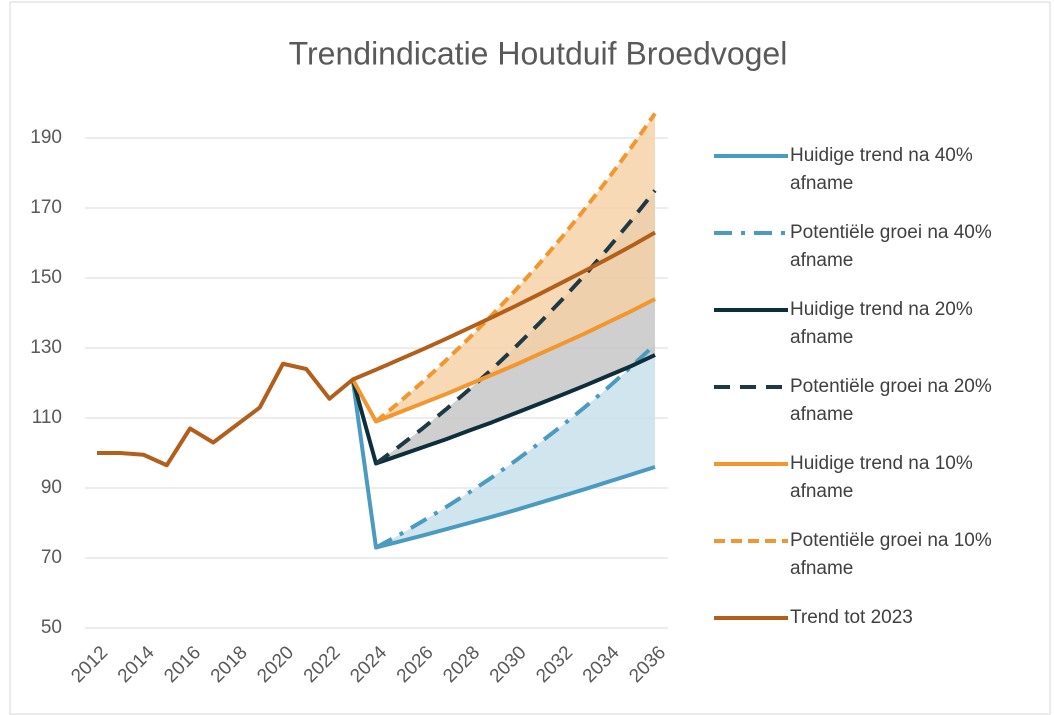 This screenshot has height=715, width=1054. Describe the element at coordinates (89, 664) in the screenshot. I see `x-tick-label: 2012` at that location.